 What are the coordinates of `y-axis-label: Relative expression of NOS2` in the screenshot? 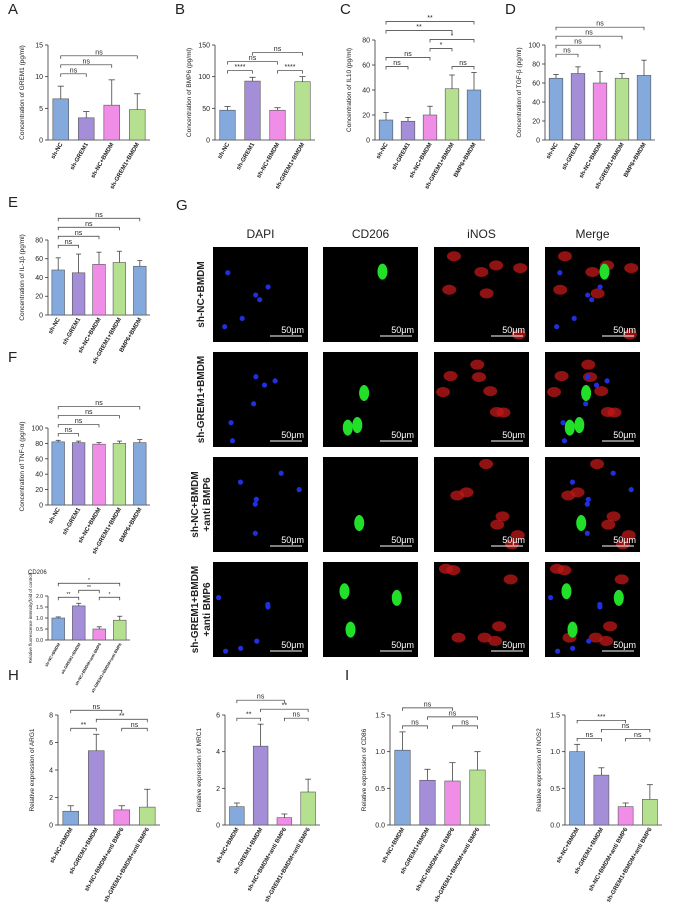 It's located at (539, 770).